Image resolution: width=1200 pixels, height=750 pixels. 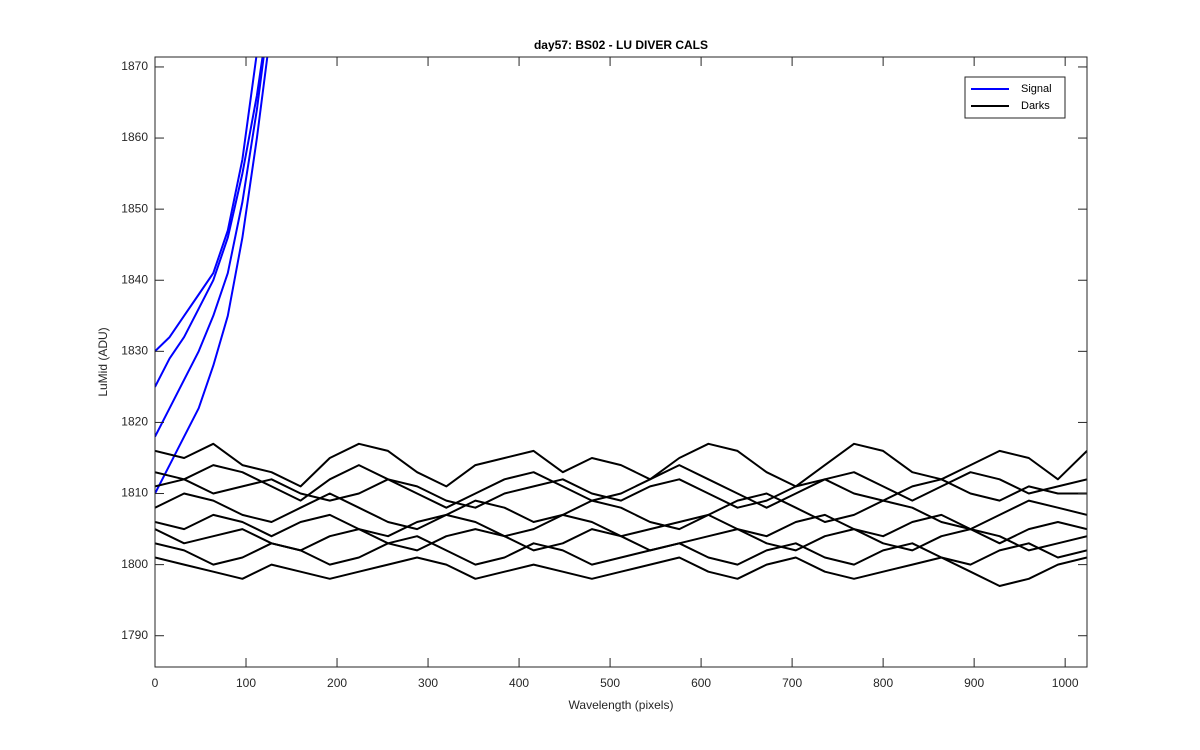 What do you see at coordinates (974, 683) in the screenshot?
I see `x-tick-label: 900` at bounding box center [974, 683].